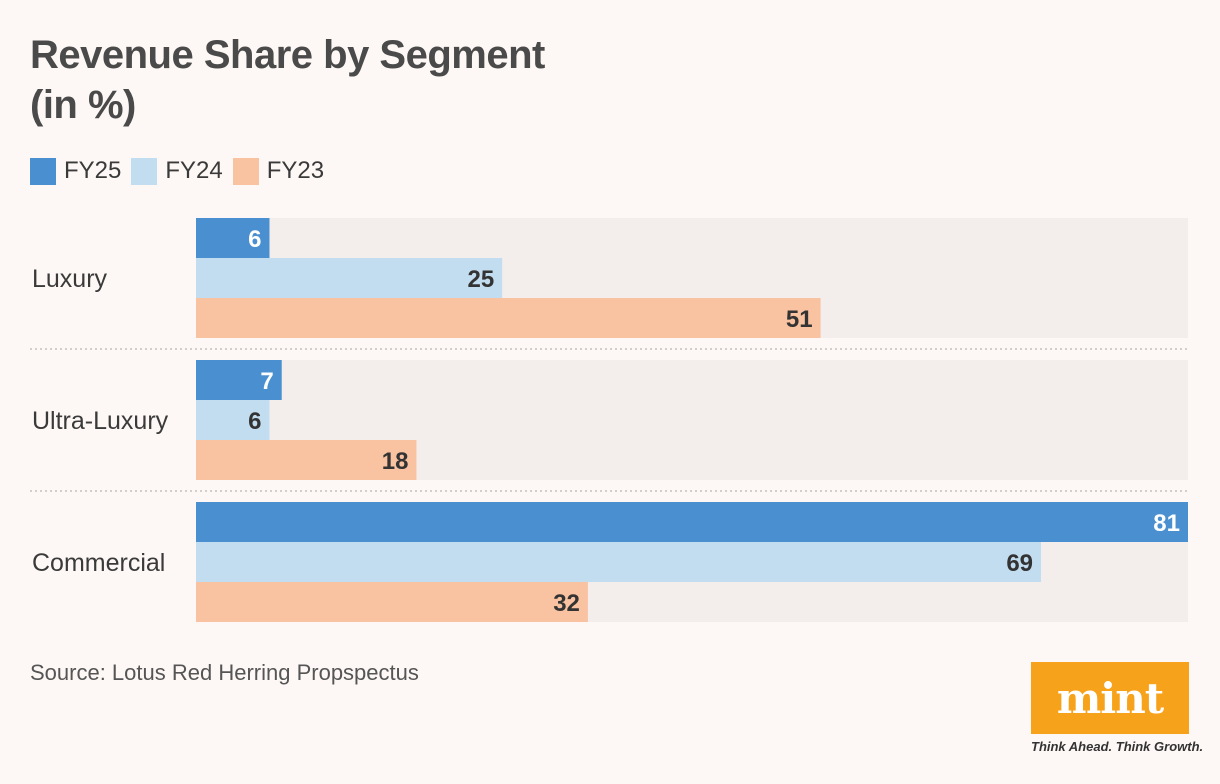 This screenshot has height=784, width=1220. I want to click on category-label-commercial: Commercial, so click(98, 563).